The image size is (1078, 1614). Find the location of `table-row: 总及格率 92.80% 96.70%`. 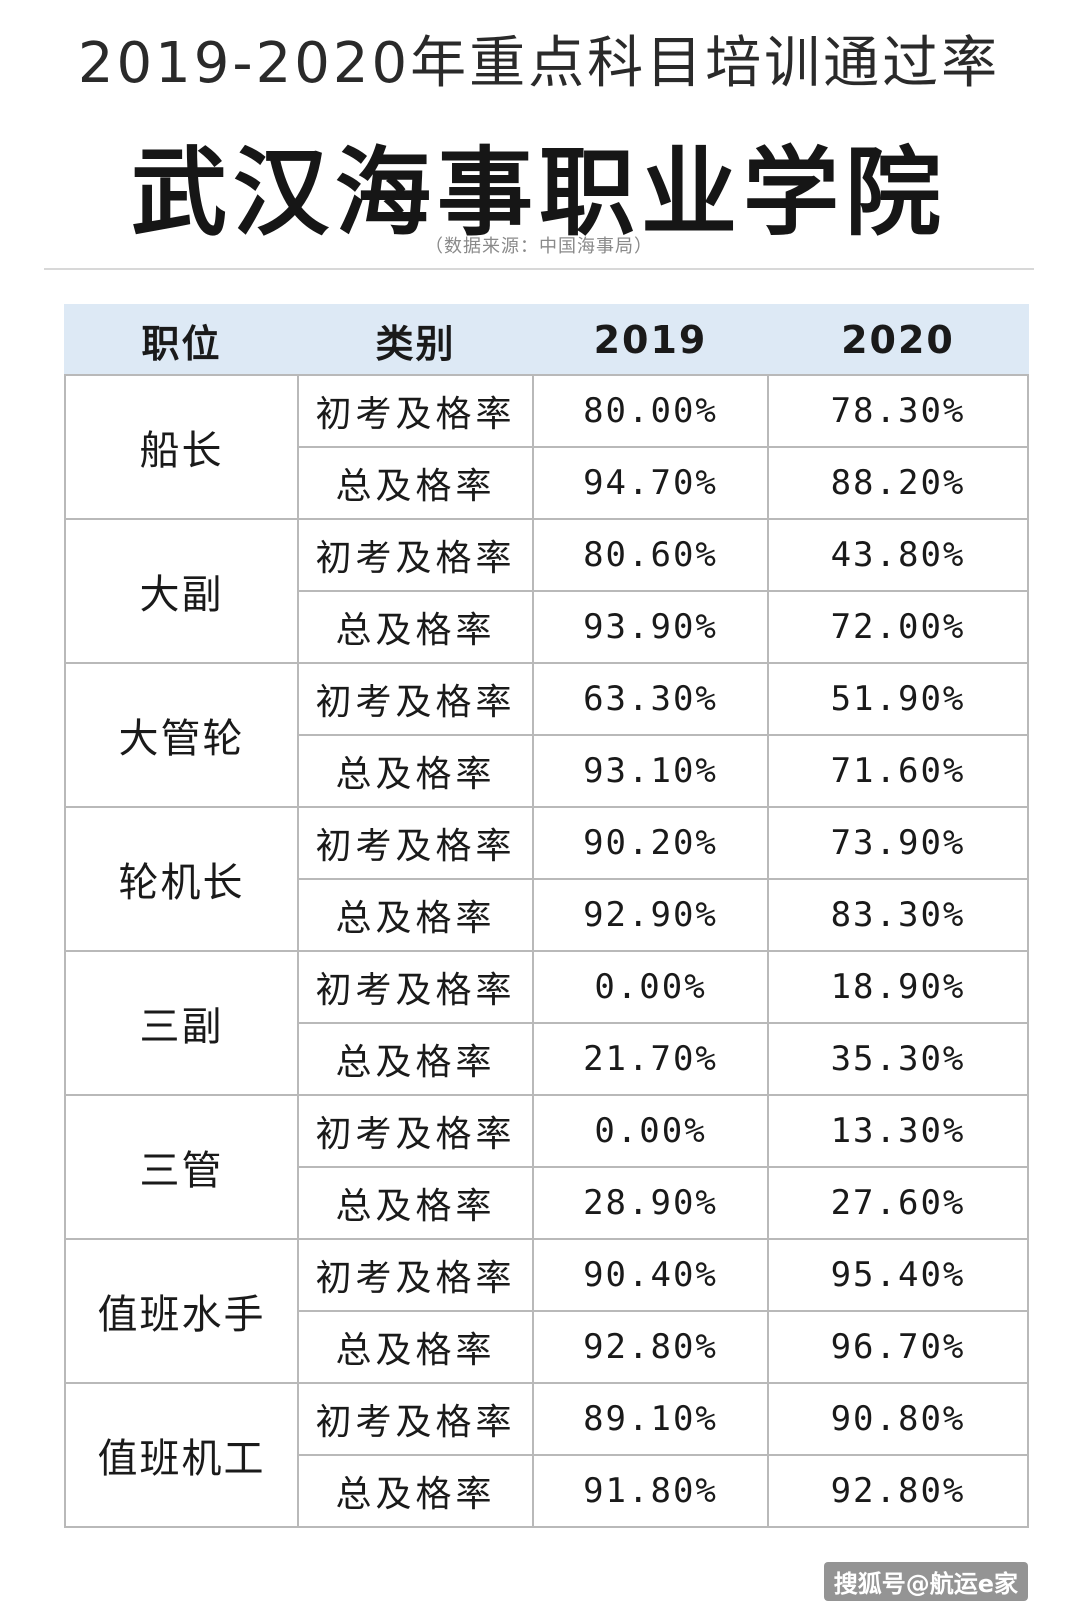

table-row: 总及格率 92.80% 96.70% is located at coordinates (547, 1347).